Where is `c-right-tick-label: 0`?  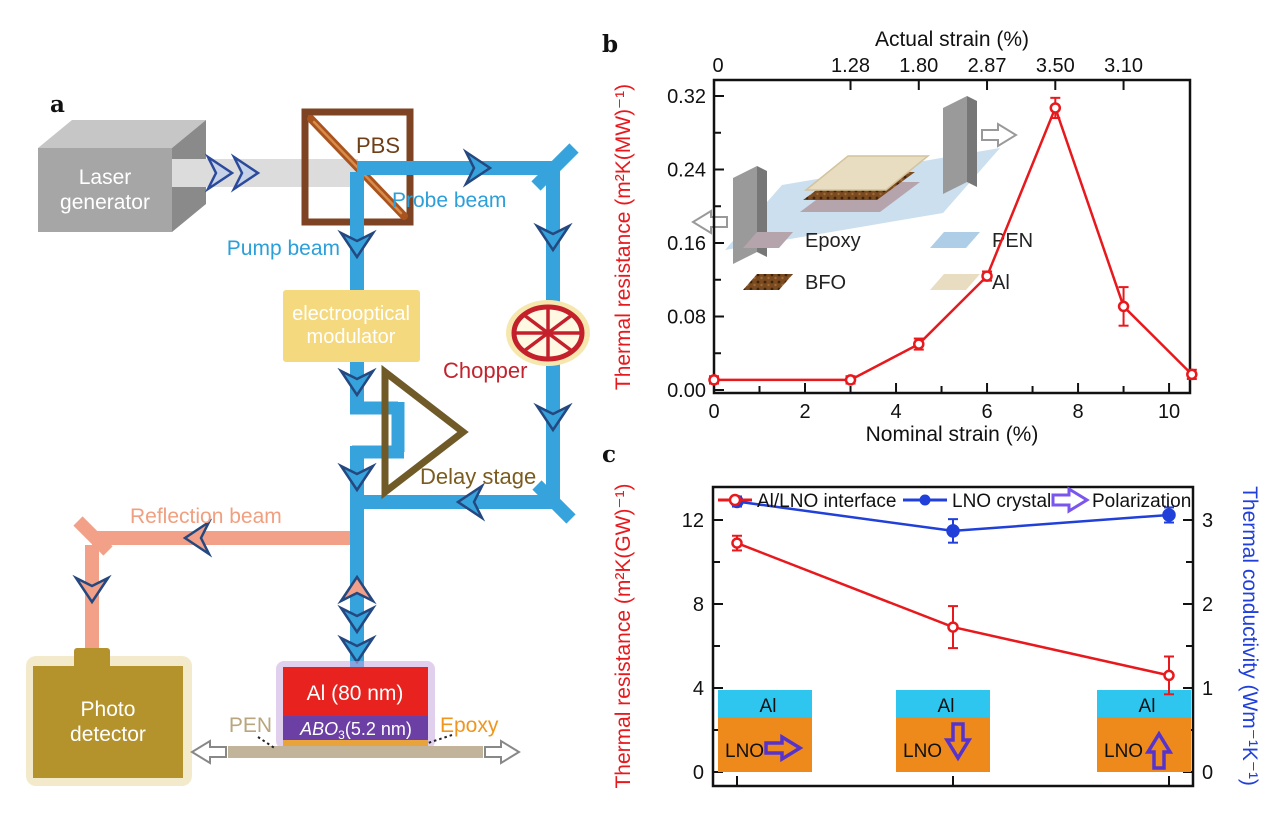
c-right-tick-label: 0 is located at coordinates (1207, 773).